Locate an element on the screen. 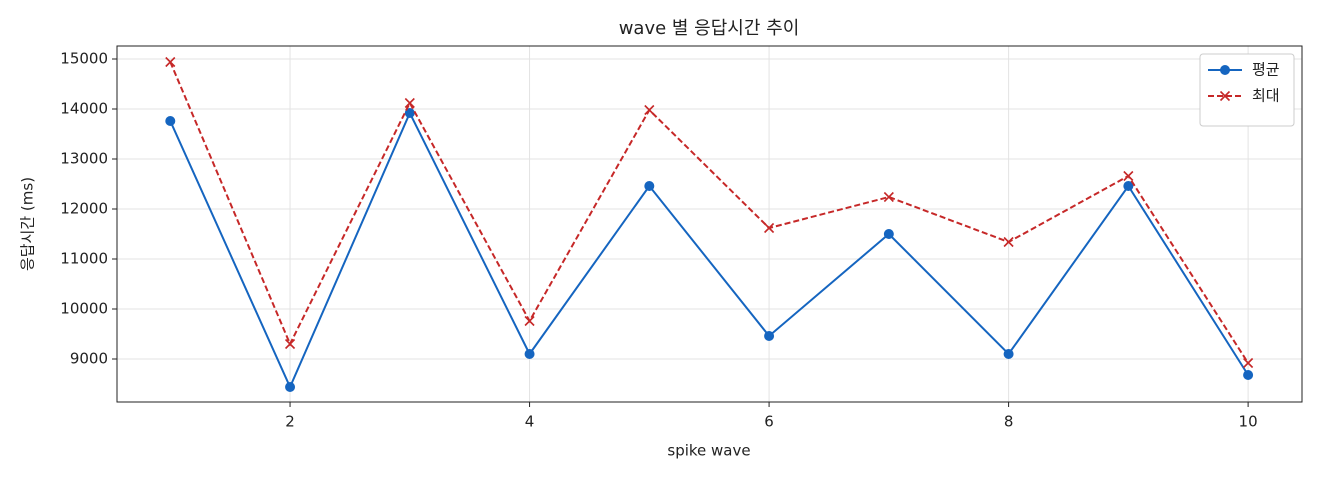  x-axis-label: spike wave is located at coordinates (708, 451).